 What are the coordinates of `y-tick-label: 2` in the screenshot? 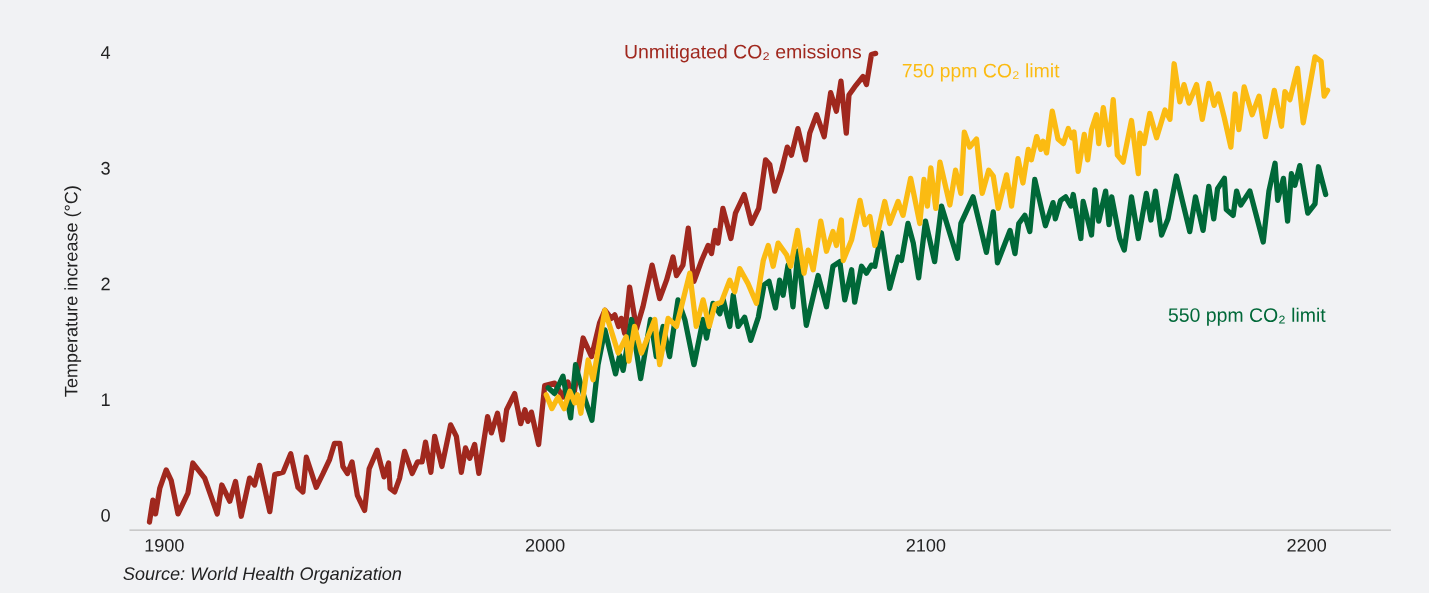 It's located at (105, 284).